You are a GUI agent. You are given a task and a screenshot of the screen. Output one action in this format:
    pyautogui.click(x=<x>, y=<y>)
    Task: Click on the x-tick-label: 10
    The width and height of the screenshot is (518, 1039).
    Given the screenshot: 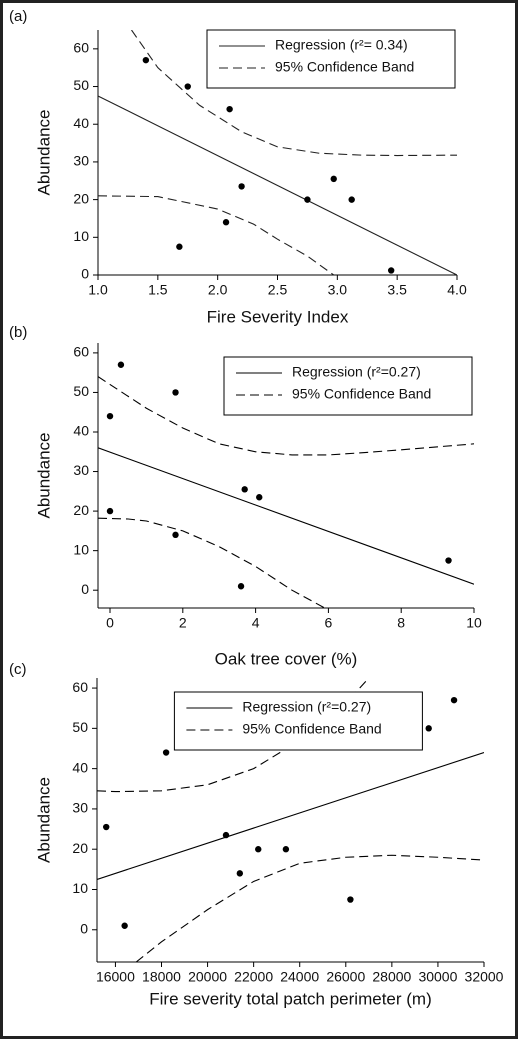 What is the action you would take?
    pyautogui.click(x=474, y=623)
    